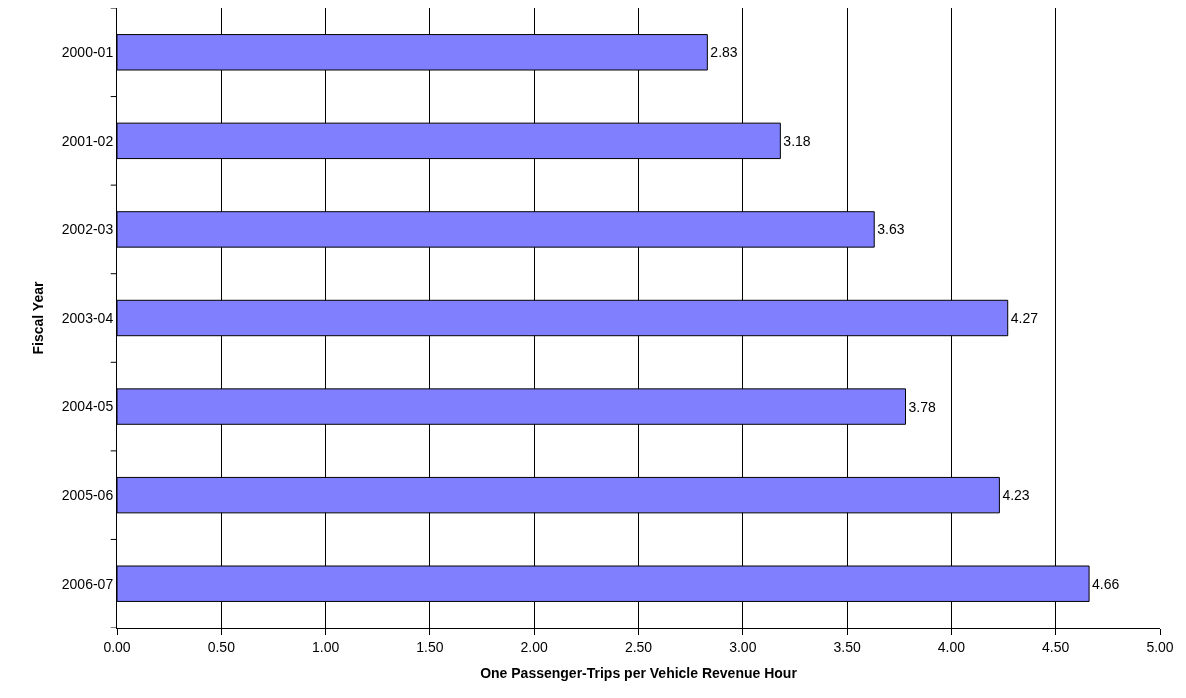  What do you see at coordinates (922, 406) in the screenshot?
I see `data-label: 3.78` at bounding box center [922, 406].